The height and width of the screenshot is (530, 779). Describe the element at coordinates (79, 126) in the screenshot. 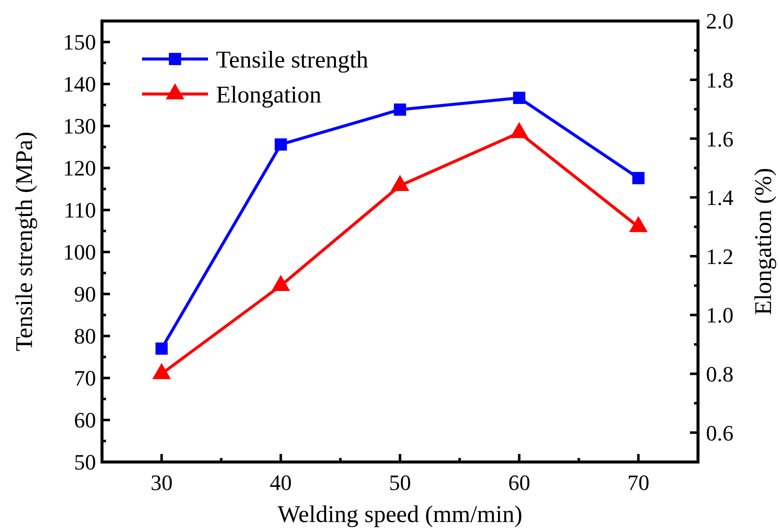

I see `y-tick-label: 130` at that location.